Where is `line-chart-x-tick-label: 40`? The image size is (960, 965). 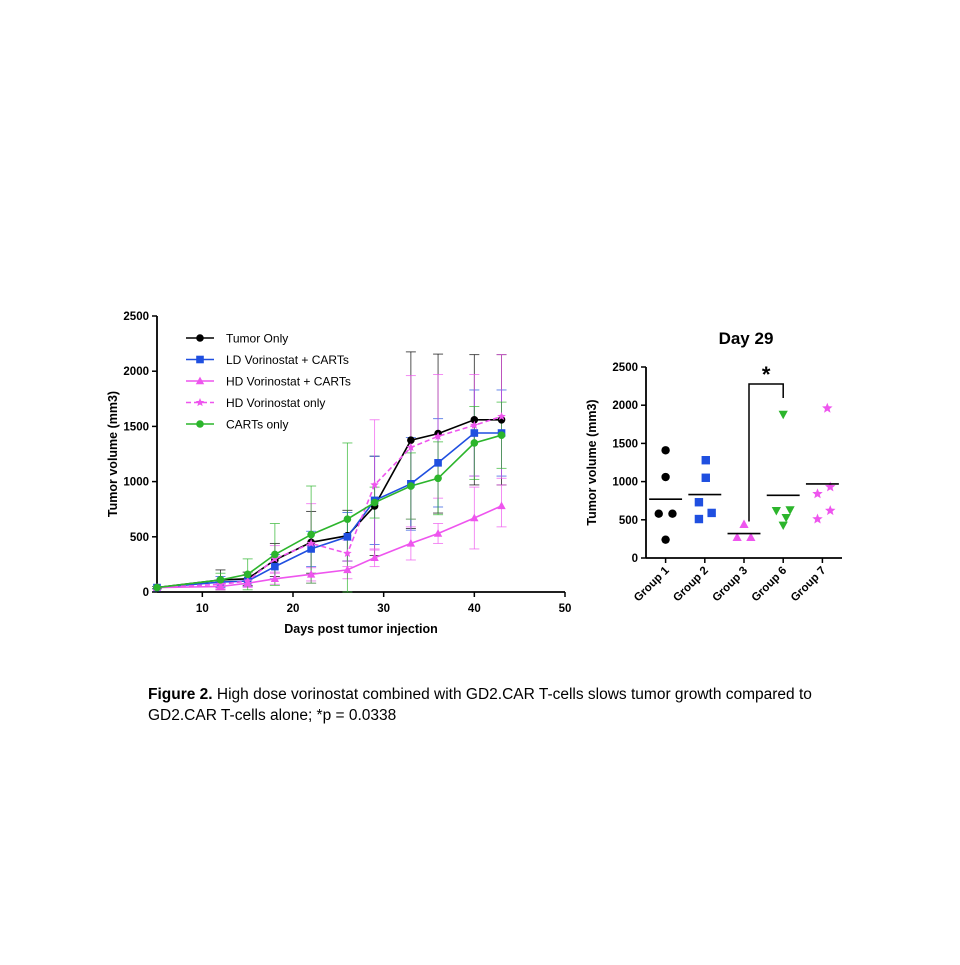
line-chart-x-tick-label: 40 is located at coordinates (474, 609).